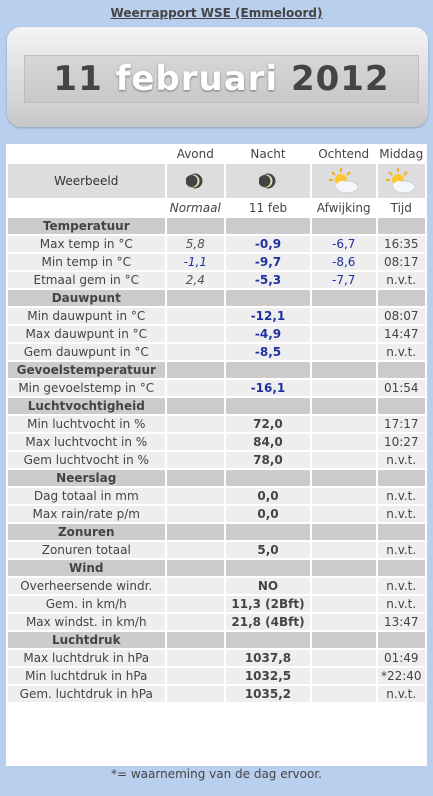  Describe the element at coordinates (401, 676) in the screenshot. I see `row-time: *22:40` at that location.